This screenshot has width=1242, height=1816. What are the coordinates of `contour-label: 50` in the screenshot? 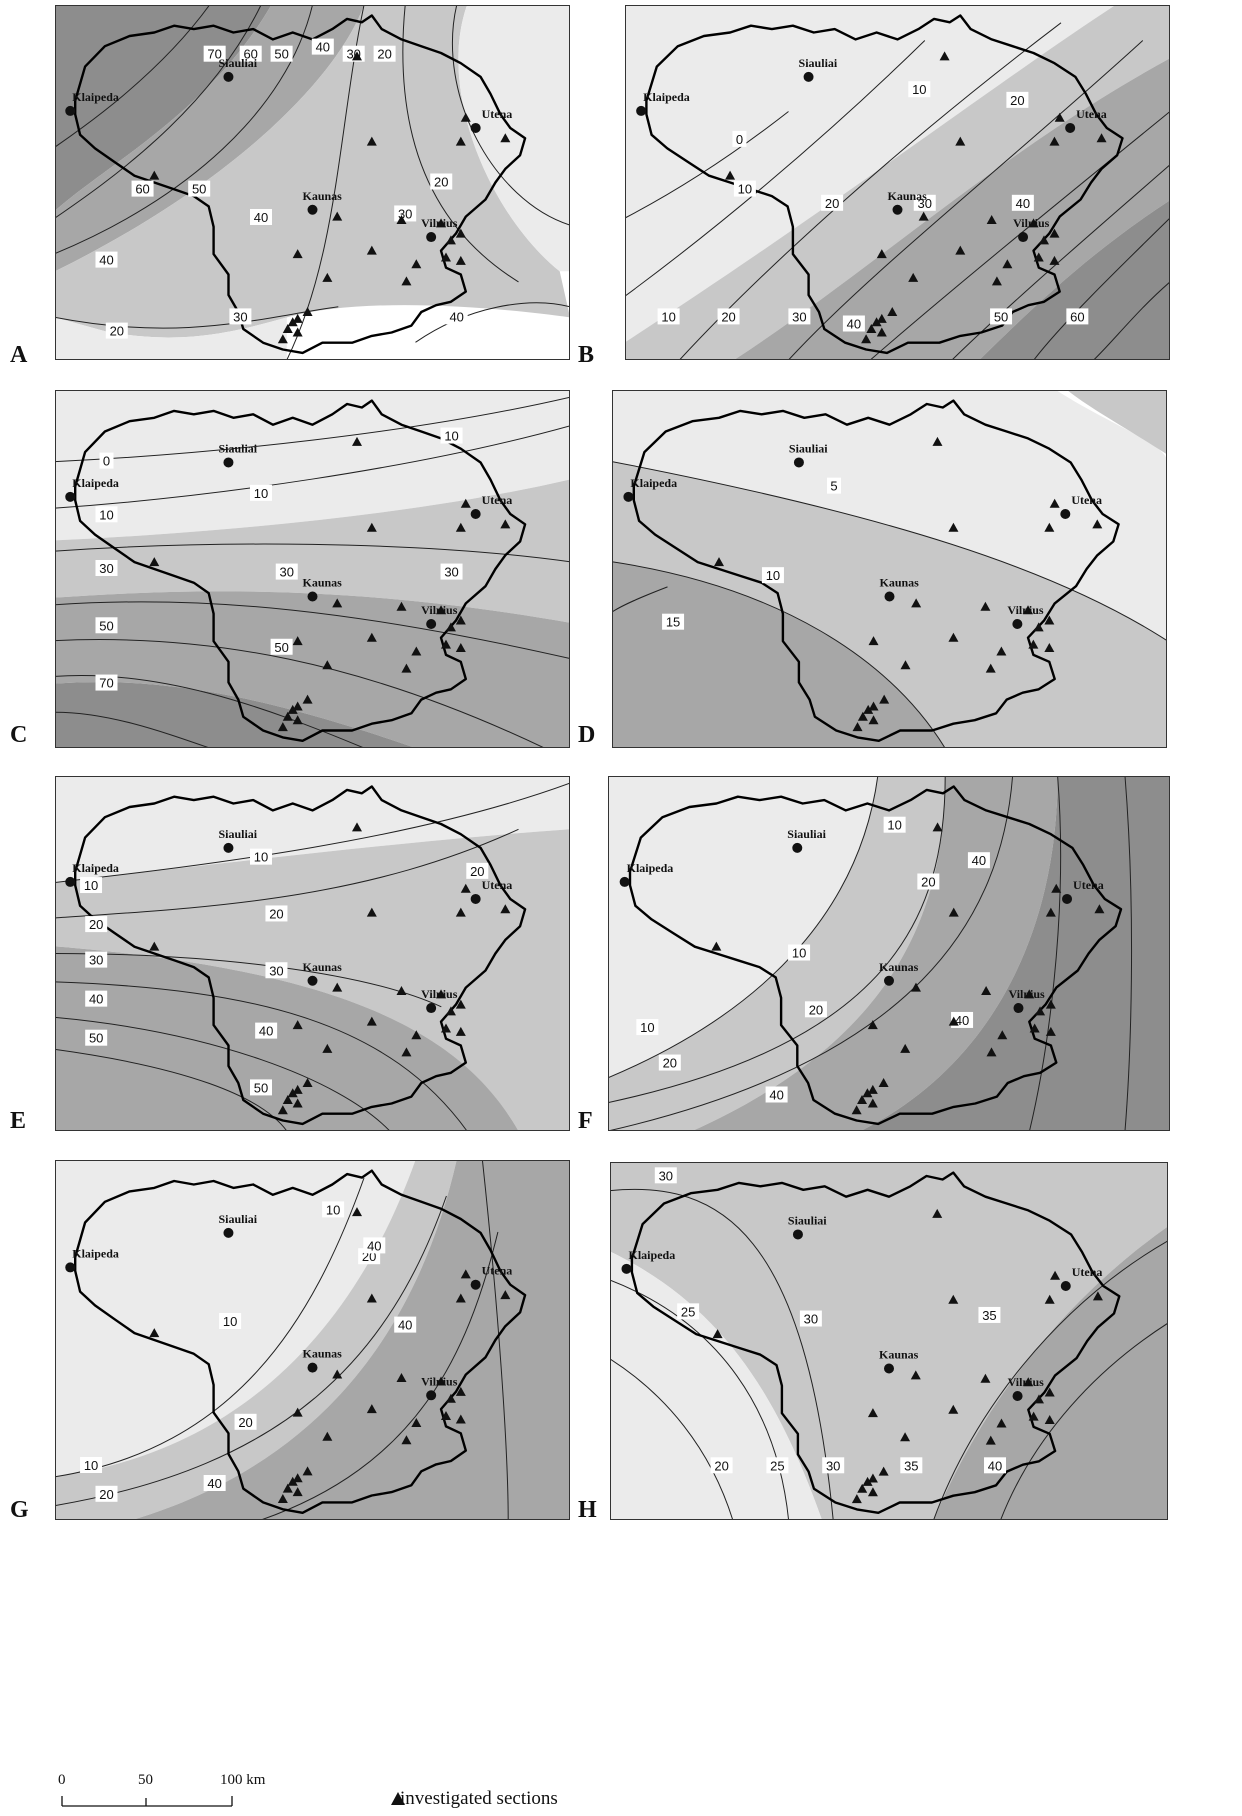 It's located at (199, 188).